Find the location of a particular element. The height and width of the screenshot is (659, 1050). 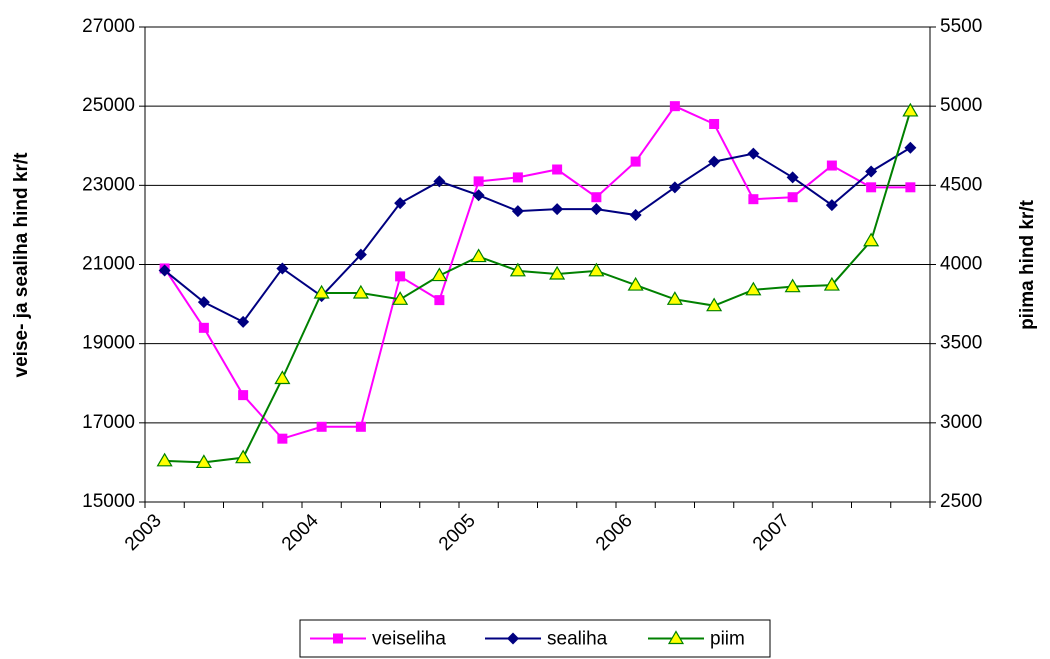

y-tick-label: 25000 is located at coordinates (108, 105).